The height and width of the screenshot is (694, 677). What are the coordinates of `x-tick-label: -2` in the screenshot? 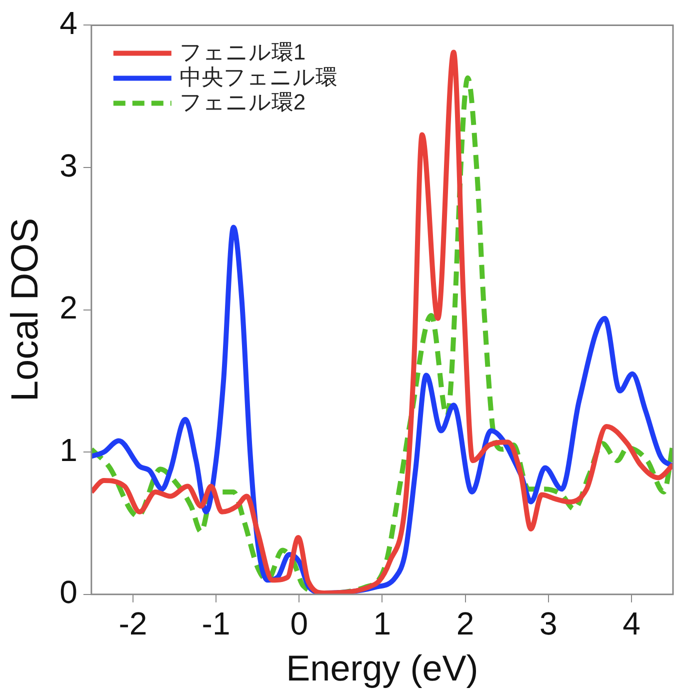 It's located at (133, 623).